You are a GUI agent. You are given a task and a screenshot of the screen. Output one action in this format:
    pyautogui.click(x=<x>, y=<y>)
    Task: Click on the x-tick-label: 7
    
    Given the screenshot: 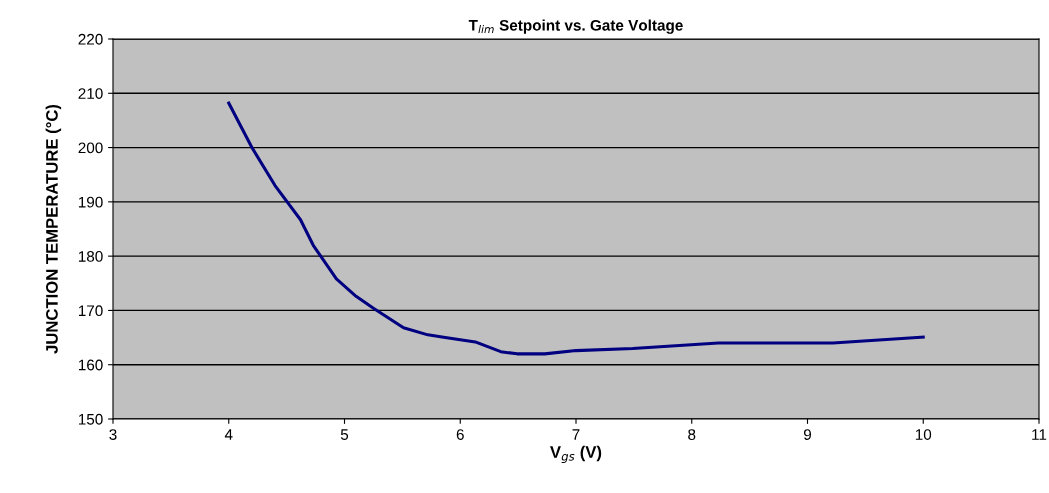 What is the action you would take?
    pyautogui.click(x=576, y=434)
    